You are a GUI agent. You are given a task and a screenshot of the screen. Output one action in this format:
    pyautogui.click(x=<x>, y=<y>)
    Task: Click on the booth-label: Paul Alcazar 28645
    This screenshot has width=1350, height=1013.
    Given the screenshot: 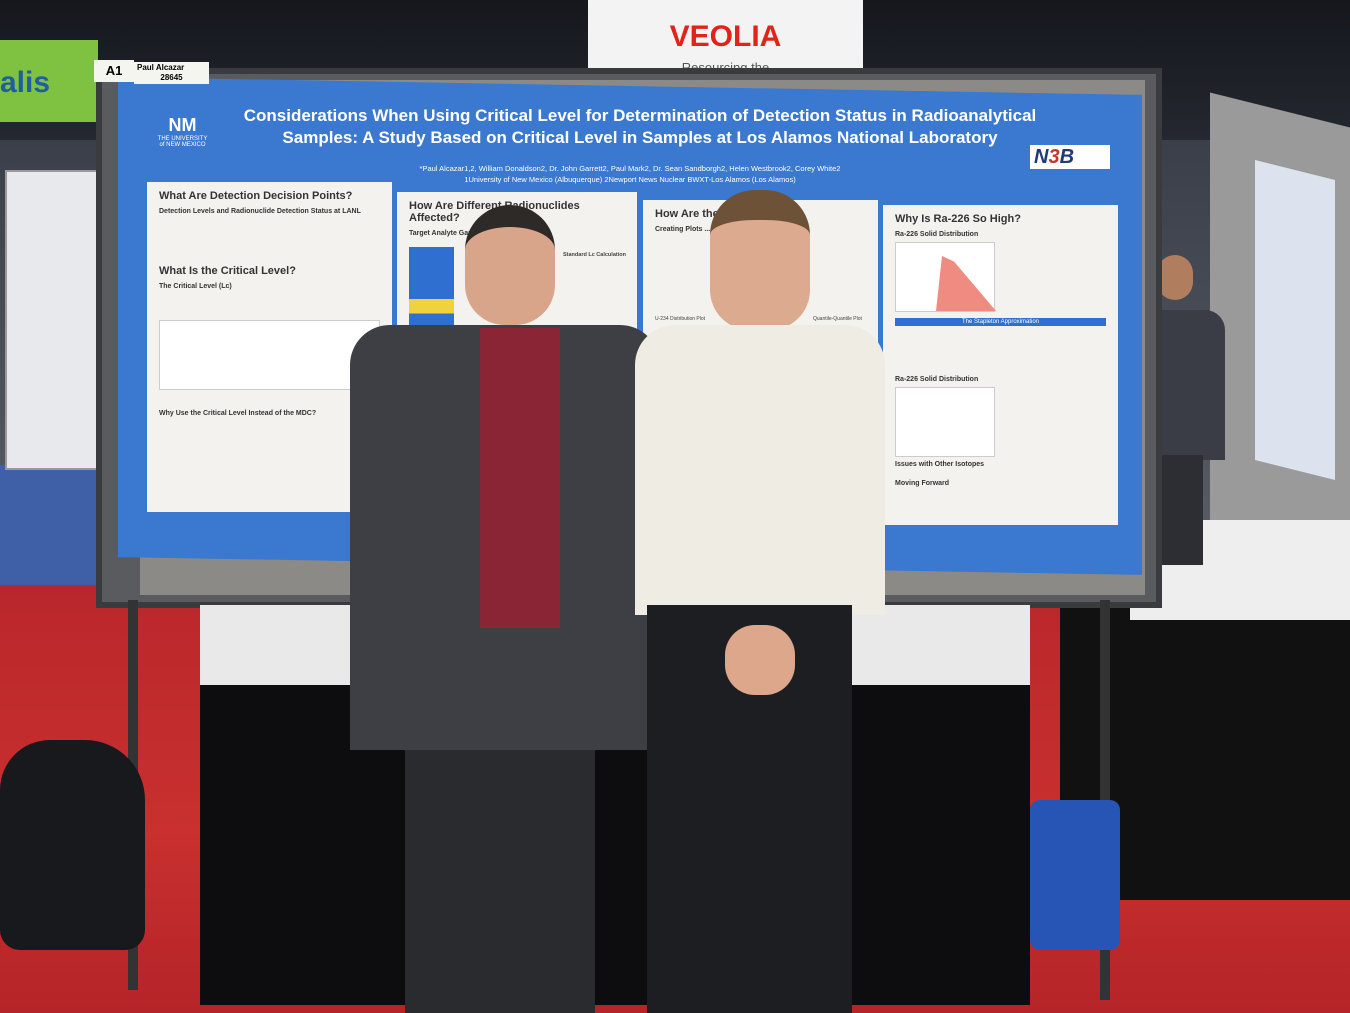 What is the action you would take?
    pyautogui.click(x=171, y=73)
    